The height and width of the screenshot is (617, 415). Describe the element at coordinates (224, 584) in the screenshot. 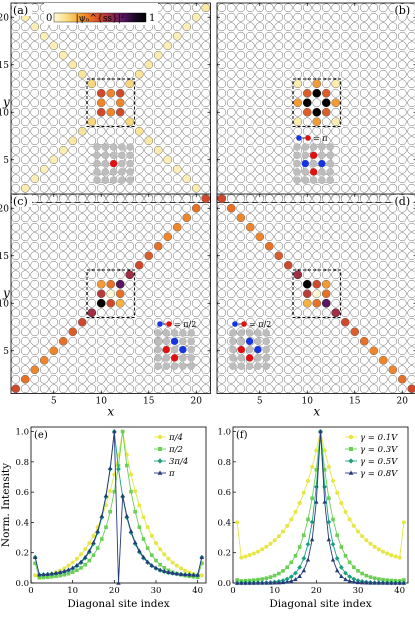

I see `y-tick-label: 0.0` at that location.